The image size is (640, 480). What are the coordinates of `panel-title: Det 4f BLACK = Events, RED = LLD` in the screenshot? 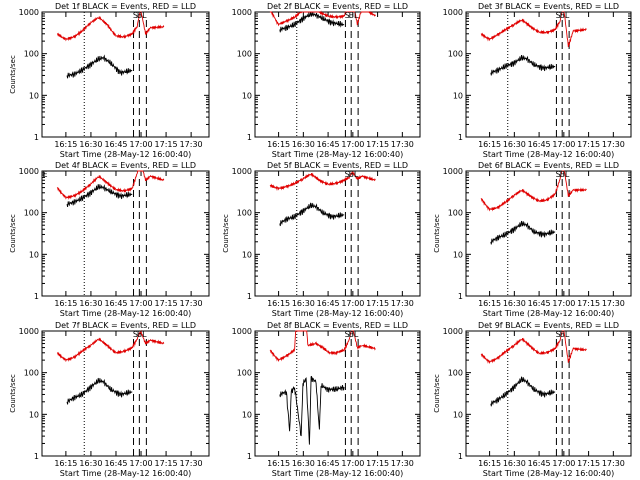 It's located at (125, 165).